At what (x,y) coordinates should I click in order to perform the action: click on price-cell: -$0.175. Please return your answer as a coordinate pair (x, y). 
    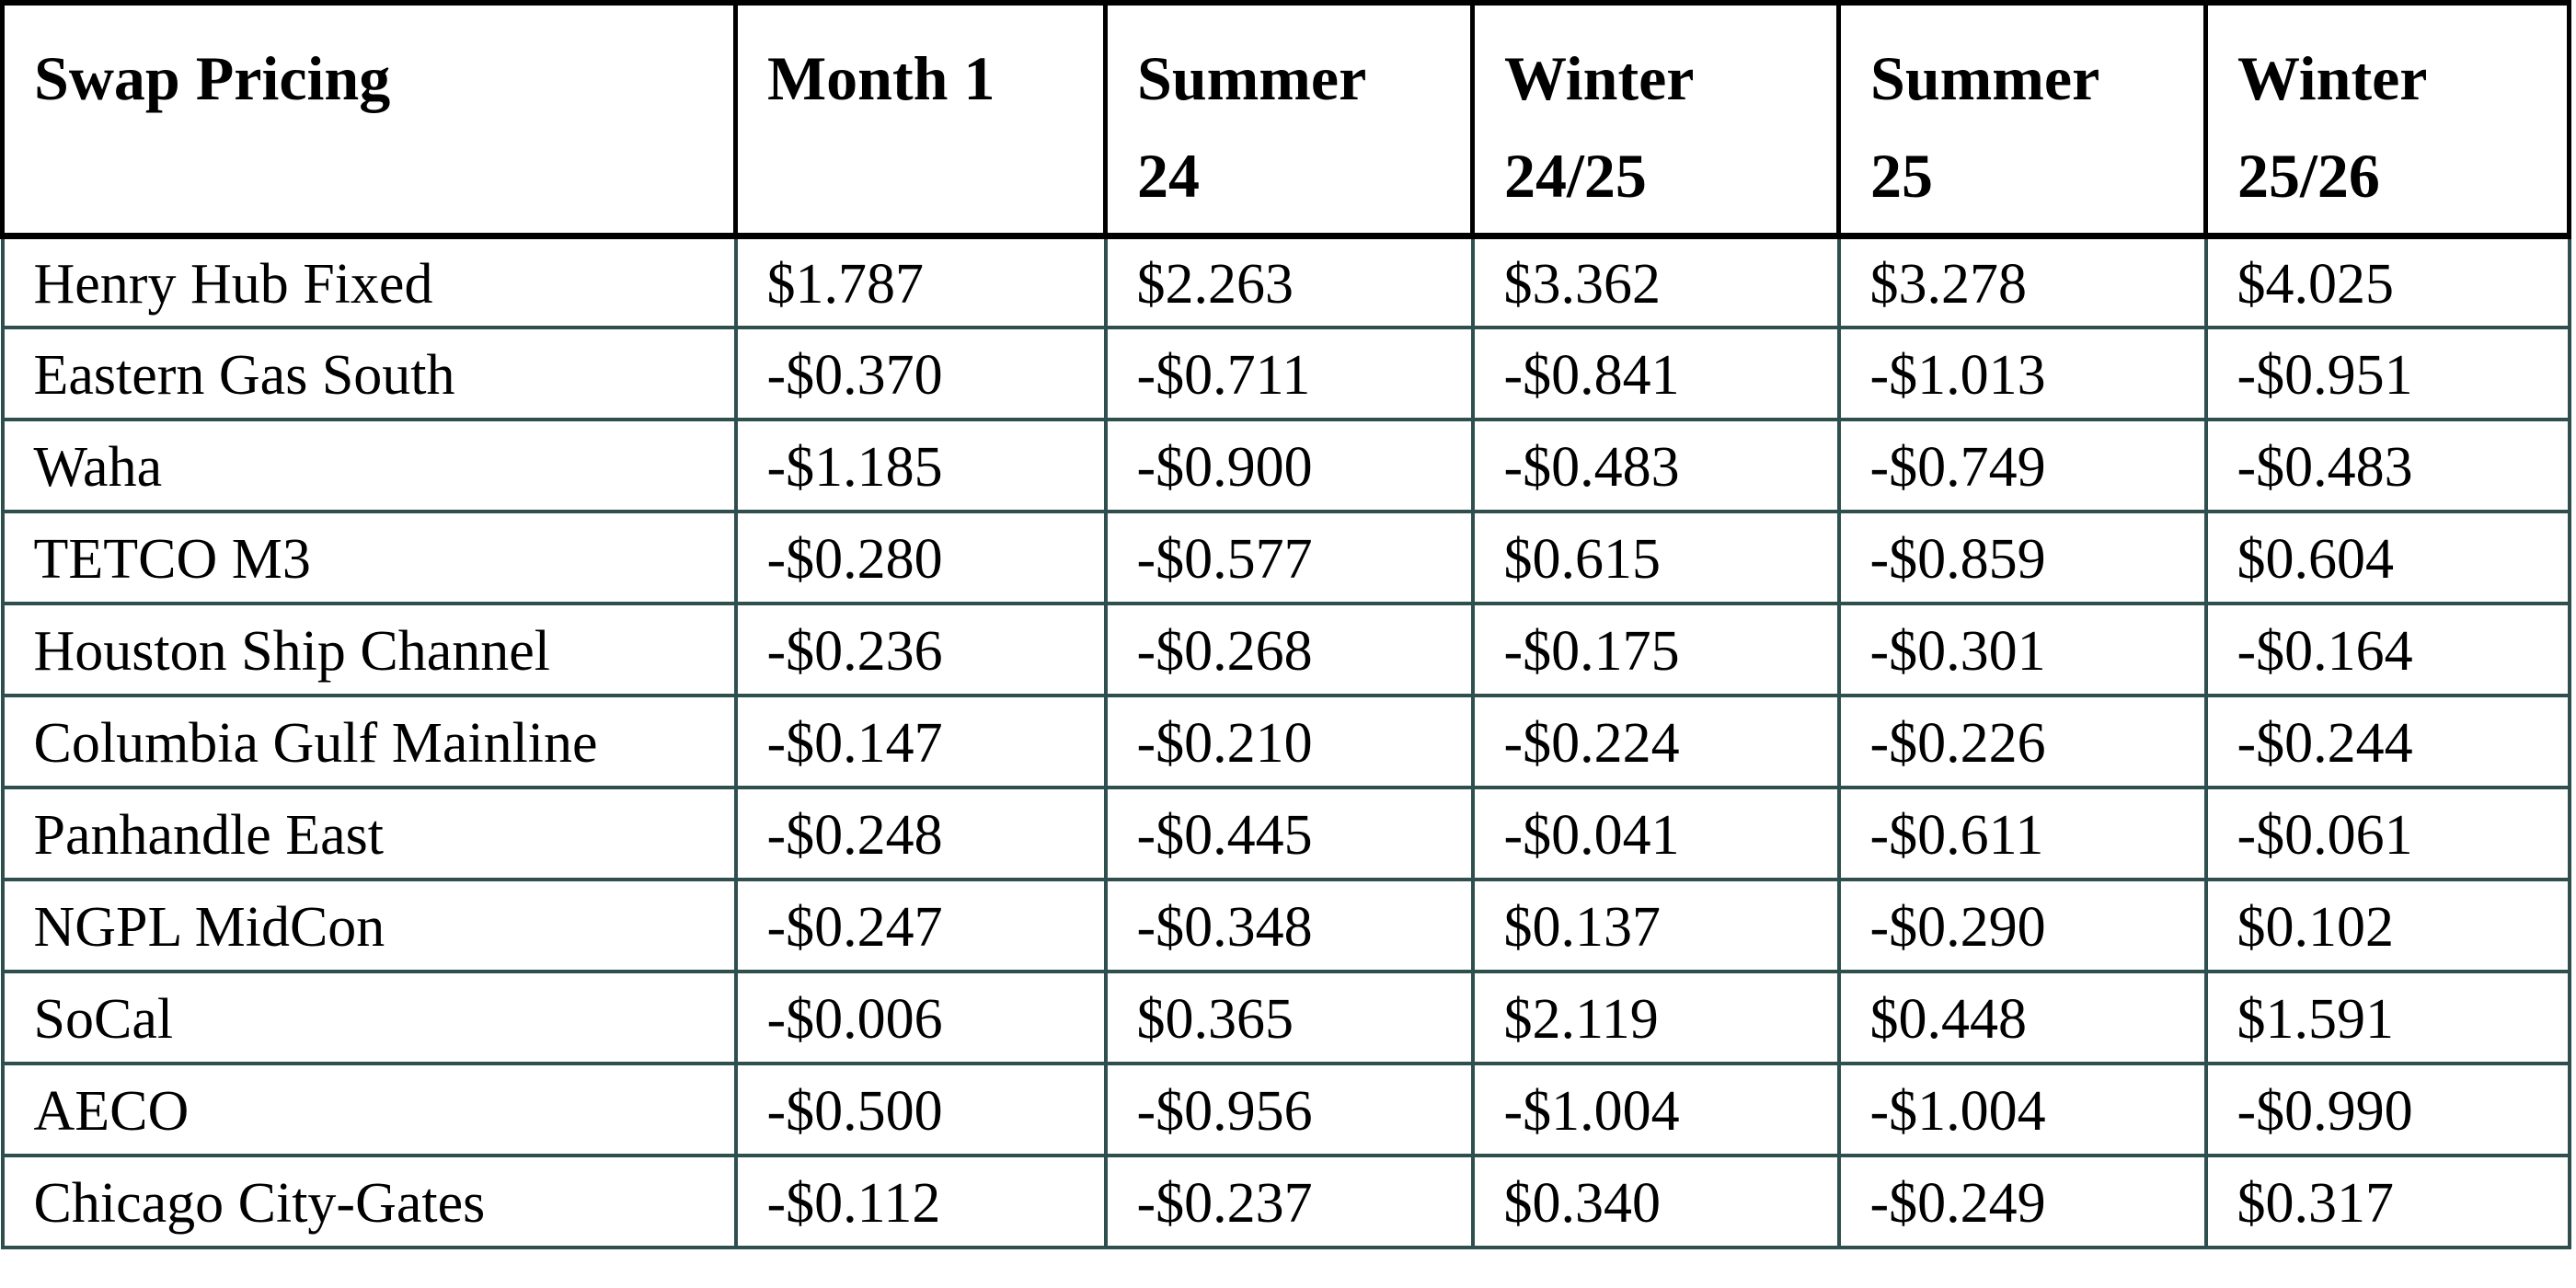
    Looking at the image, I should click on (1655, 649).